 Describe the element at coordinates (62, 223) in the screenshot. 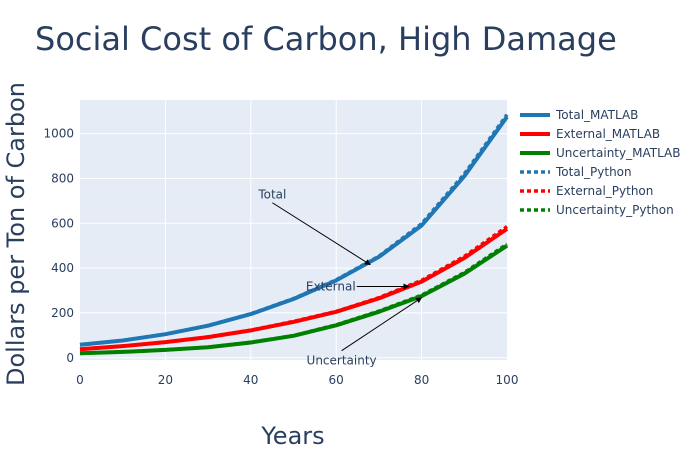

I see `y-tick-label: 600` at that location.